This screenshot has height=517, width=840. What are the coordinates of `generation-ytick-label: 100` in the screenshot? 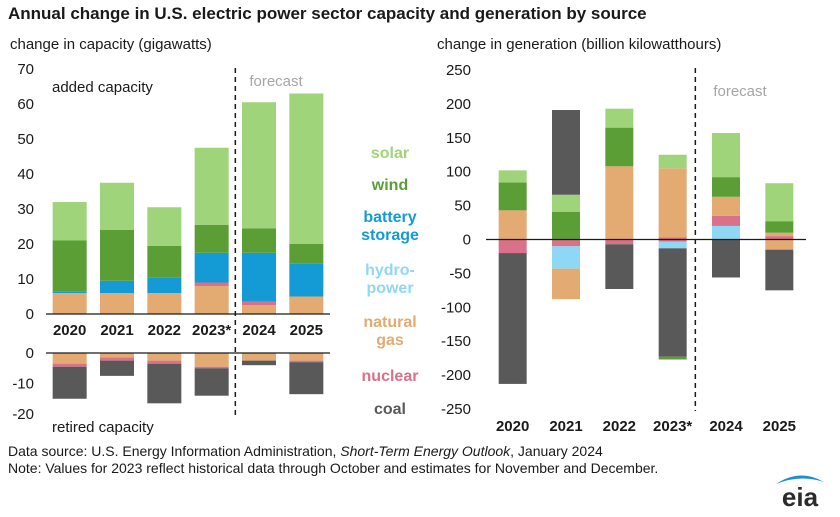 It's located at (458, 172).